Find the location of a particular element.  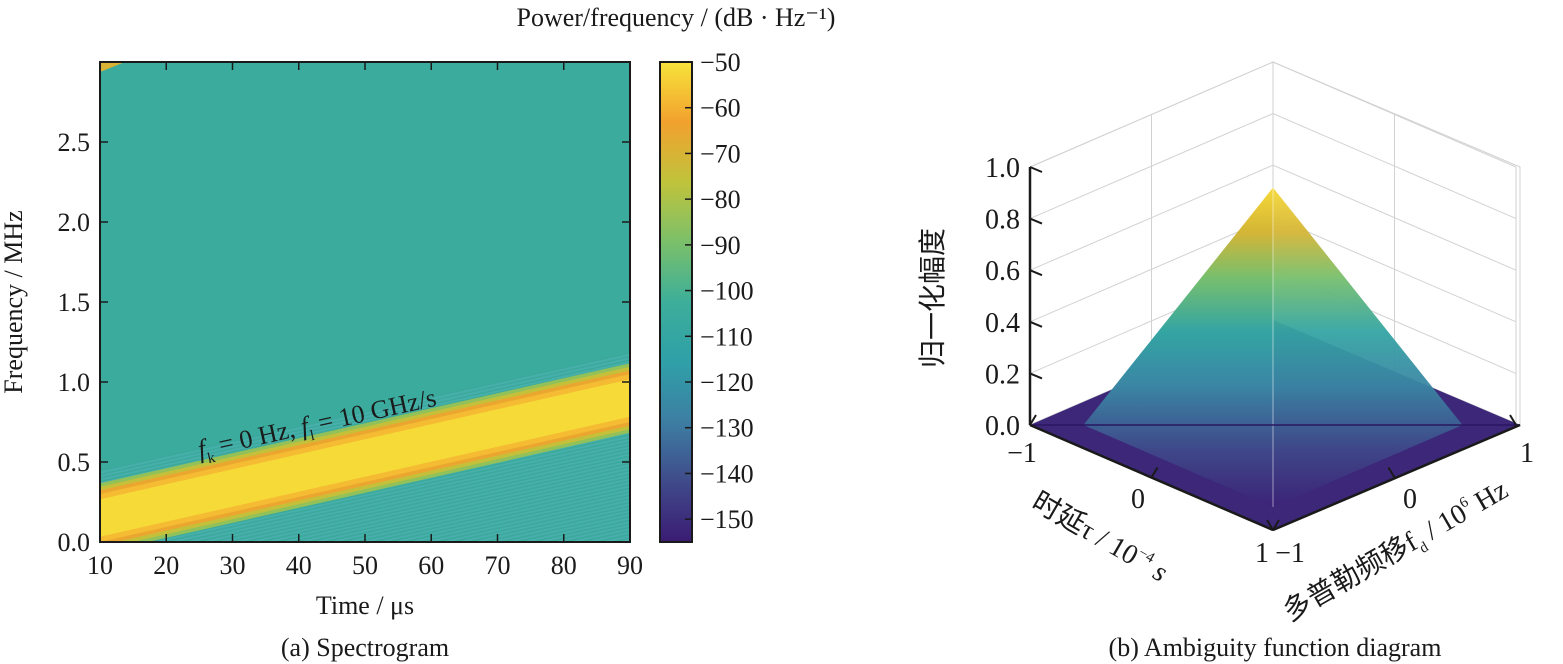

y-tick-label: 2.5 is located at coordinates (74, 142).